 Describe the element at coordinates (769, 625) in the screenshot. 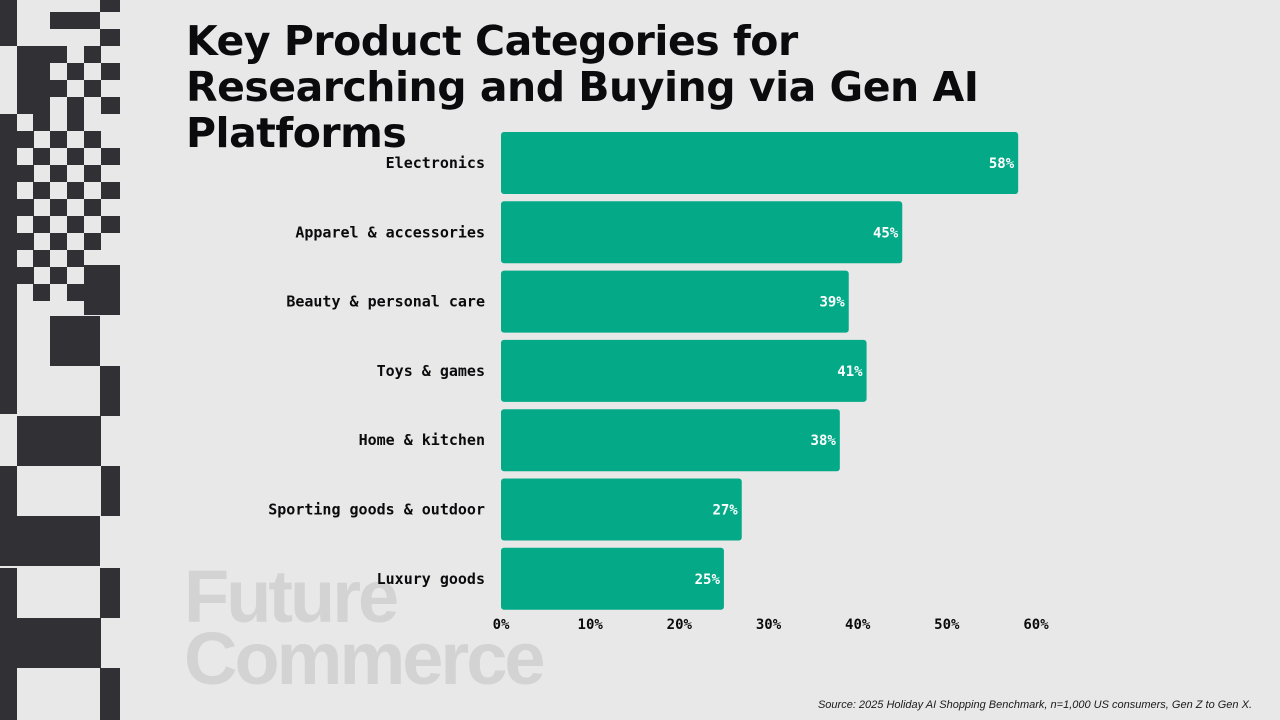

I see `x-tick-label: 30%` at that location.